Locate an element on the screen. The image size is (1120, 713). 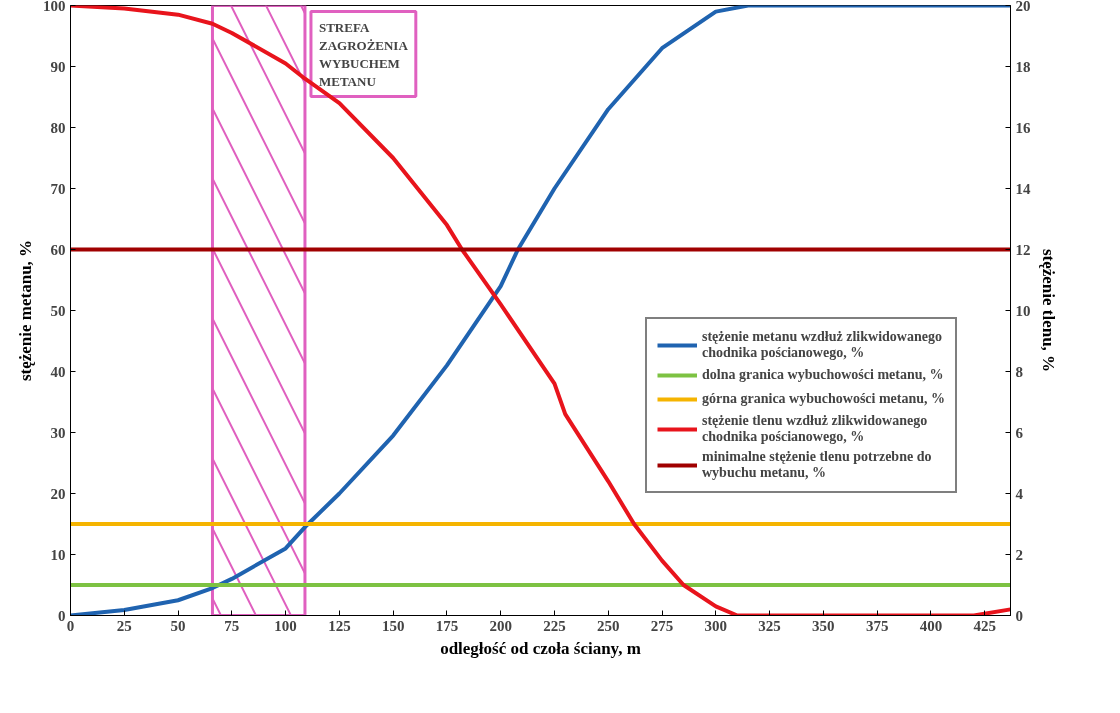
y-tick-label: 50 is located at coordinates (58, 310).